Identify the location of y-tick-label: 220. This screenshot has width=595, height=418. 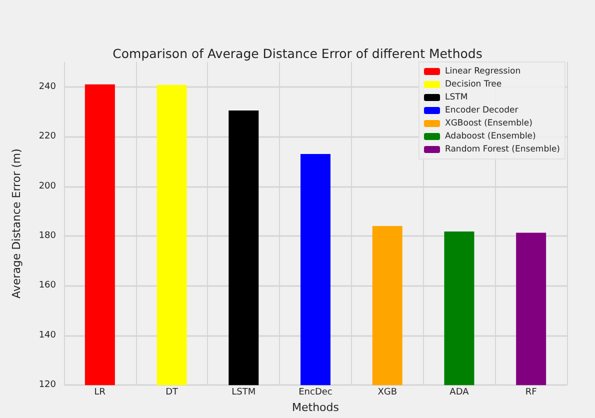
(47, 137).